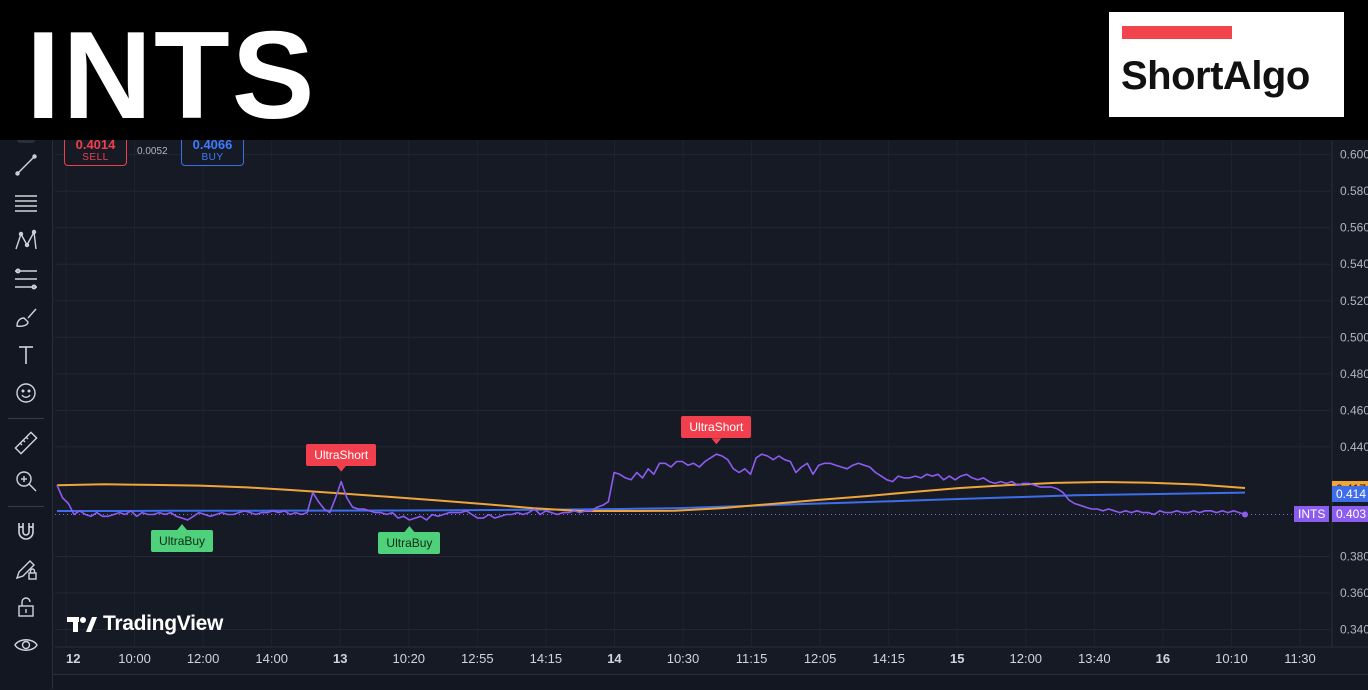 The image size is (1368, 690). I want to click on ints-price-line, so click(651, 487).